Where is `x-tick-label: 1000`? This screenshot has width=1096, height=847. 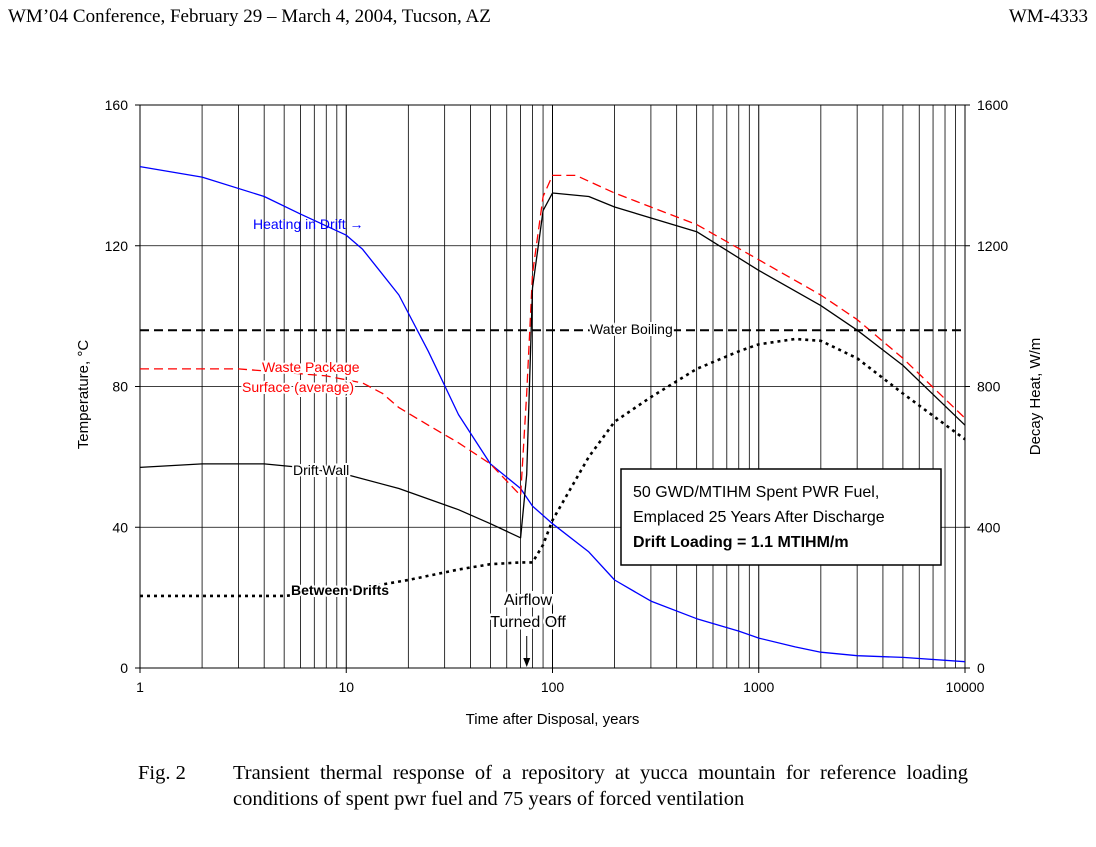
x-tick-label: 1000 is located at coordinates (758, 687).